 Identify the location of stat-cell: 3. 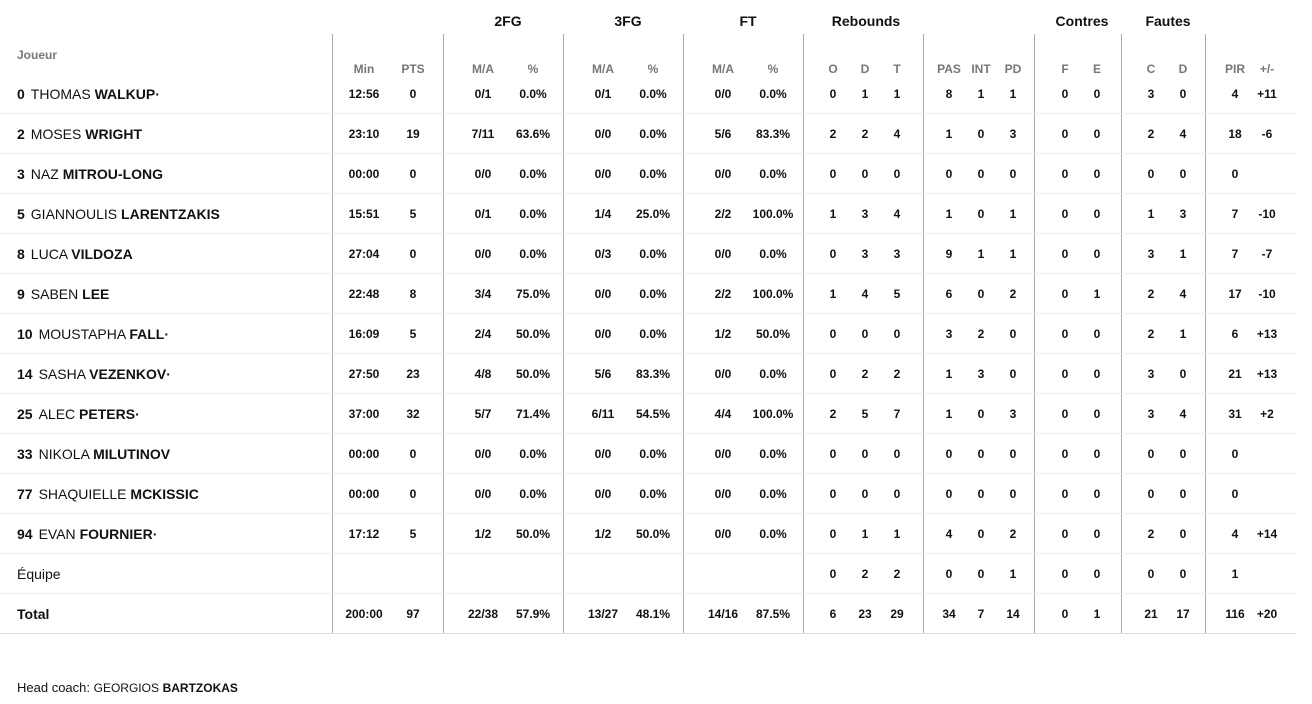
(1151, 374).